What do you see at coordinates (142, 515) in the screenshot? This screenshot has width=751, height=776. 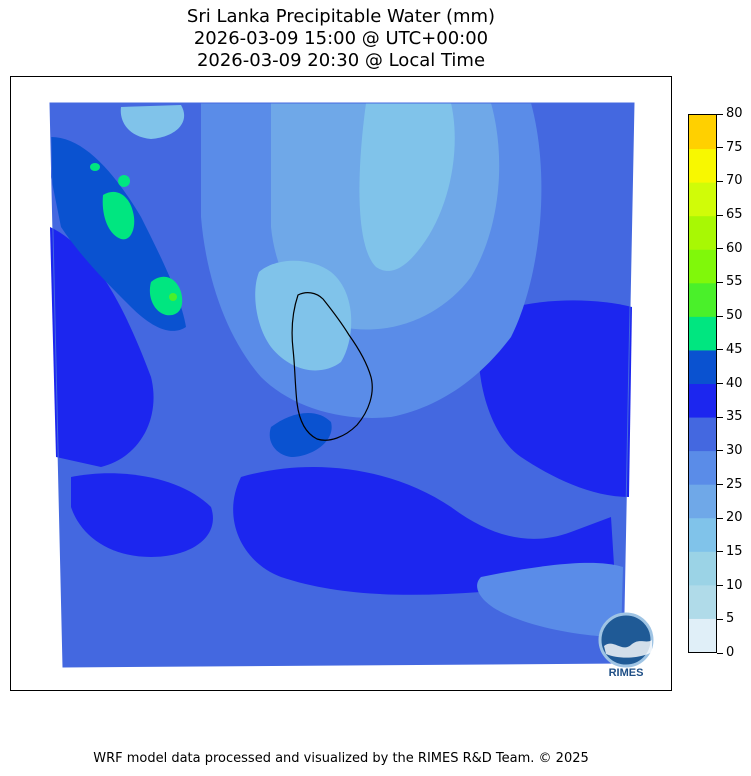 I see `contour-35-40-southwest` at bounding box center [142, 515].